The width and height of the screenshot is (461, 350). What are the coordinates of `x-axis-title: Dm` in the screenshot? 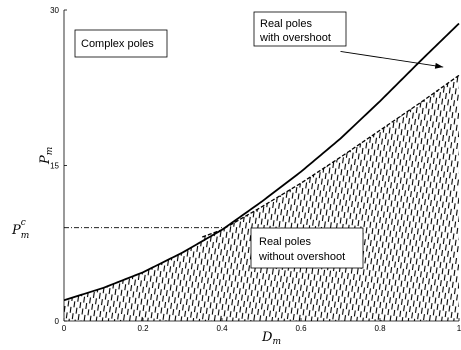 It's located at (271, 338).